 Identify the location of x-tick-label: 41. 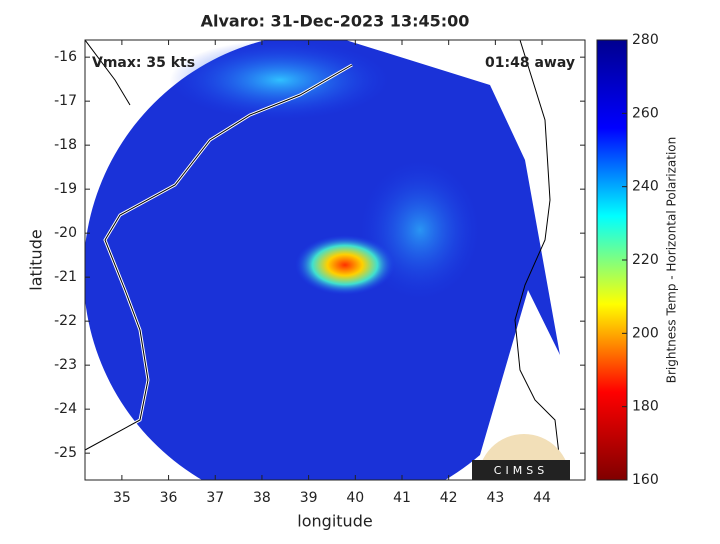
(402, 498).